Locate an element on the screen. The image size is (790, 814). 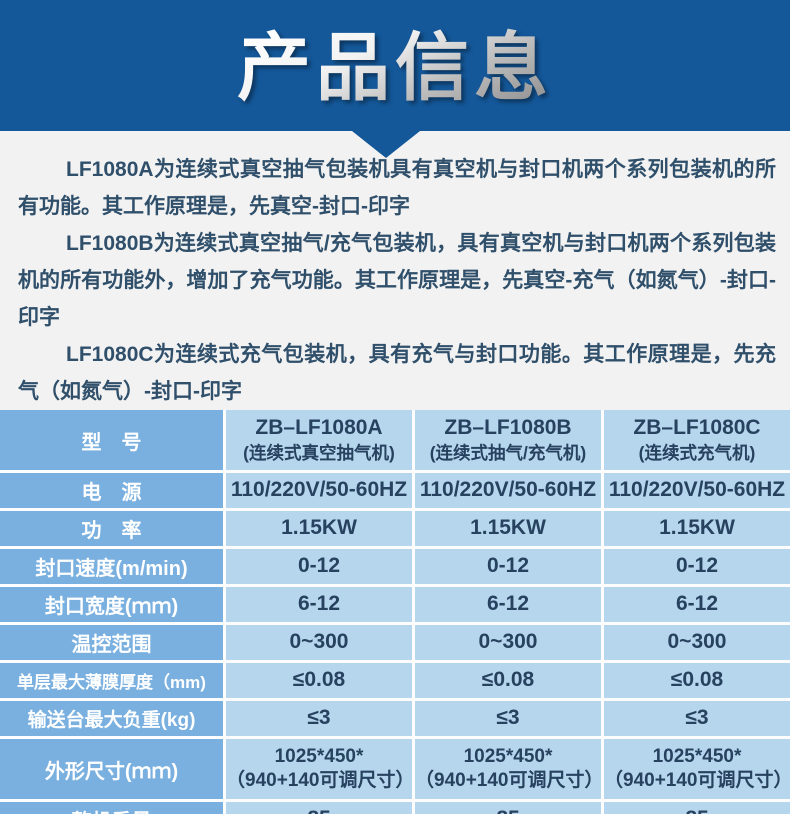
sealing-speed-value-c: 0-12 is located at coordinates (697, 566).